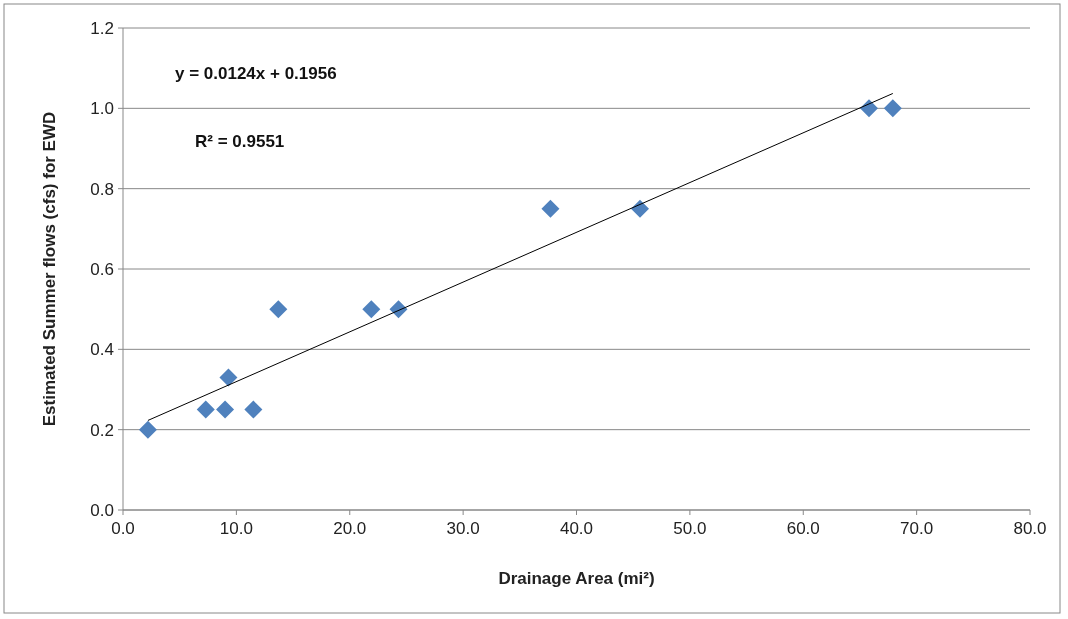  What do you see at coordinates (102, 189) in the screenshot?
I see `y-tick-label: 0.8` at bounding box center [102, 189].